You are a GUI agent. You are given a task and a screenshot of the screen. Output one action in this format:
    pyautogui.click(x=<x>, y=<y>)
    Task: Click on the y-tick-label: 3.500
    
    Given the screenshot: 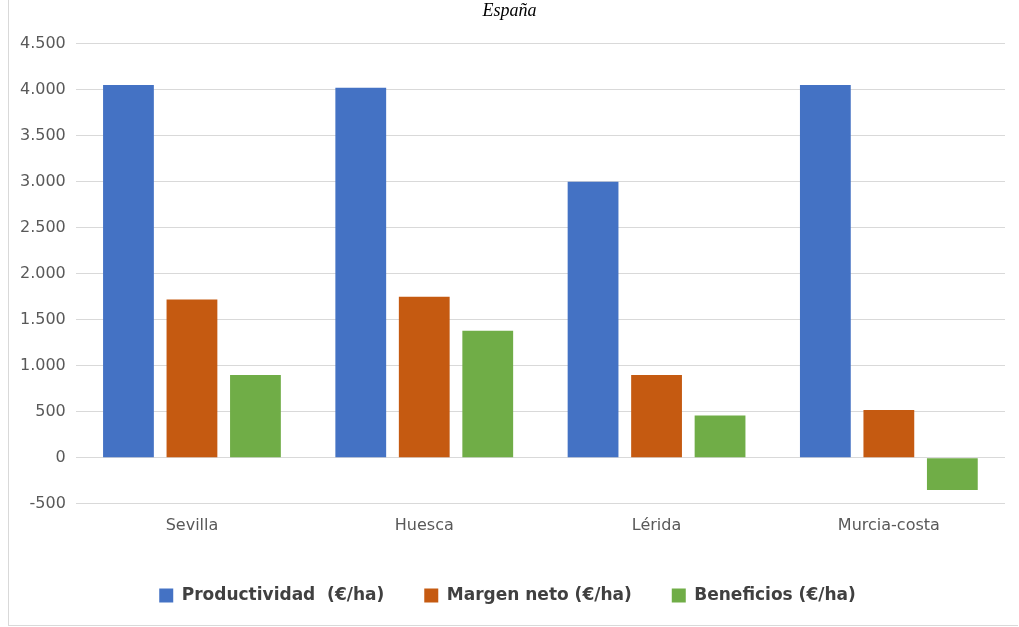 What is the action you would take?
    pyautogui.click(x=42, y=134)
    